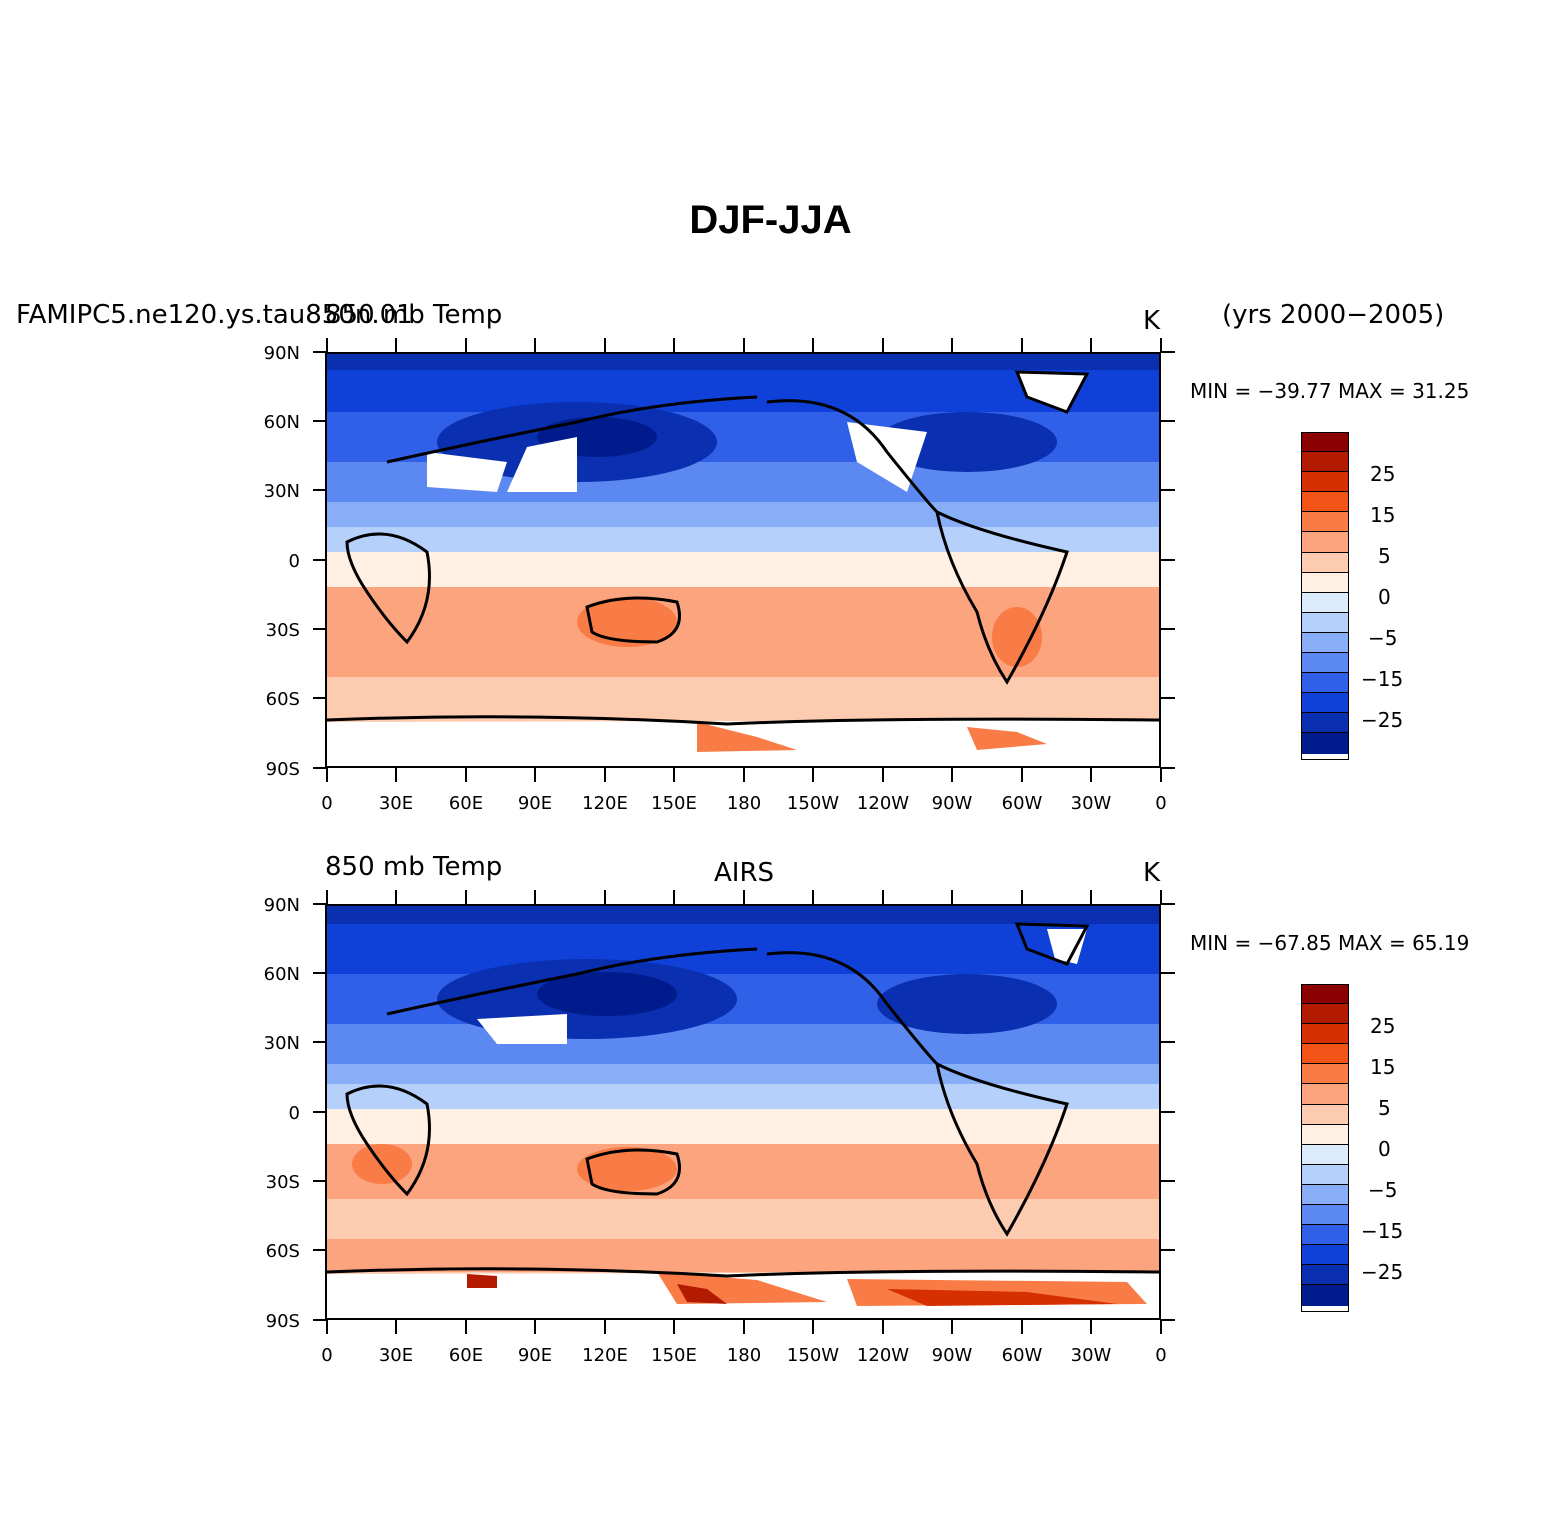 This screenshot has height=1538, width=1541. Describe the element at coordinates (605, 1355) in the screenshot. I see `p2-lon-tick: 120E` at that location.